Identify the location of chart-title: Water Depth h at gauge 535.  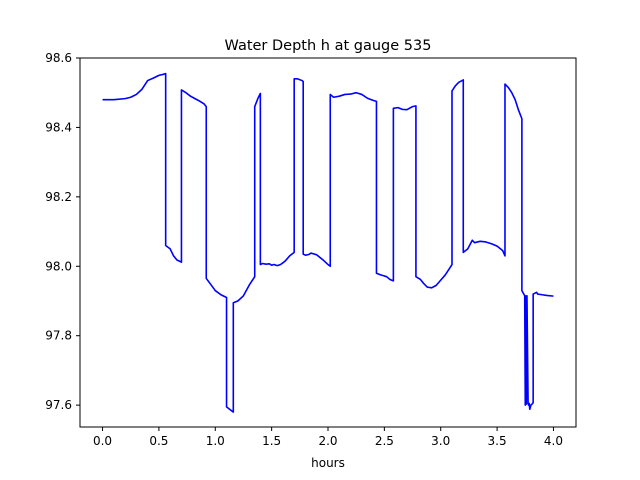
(328, 46).